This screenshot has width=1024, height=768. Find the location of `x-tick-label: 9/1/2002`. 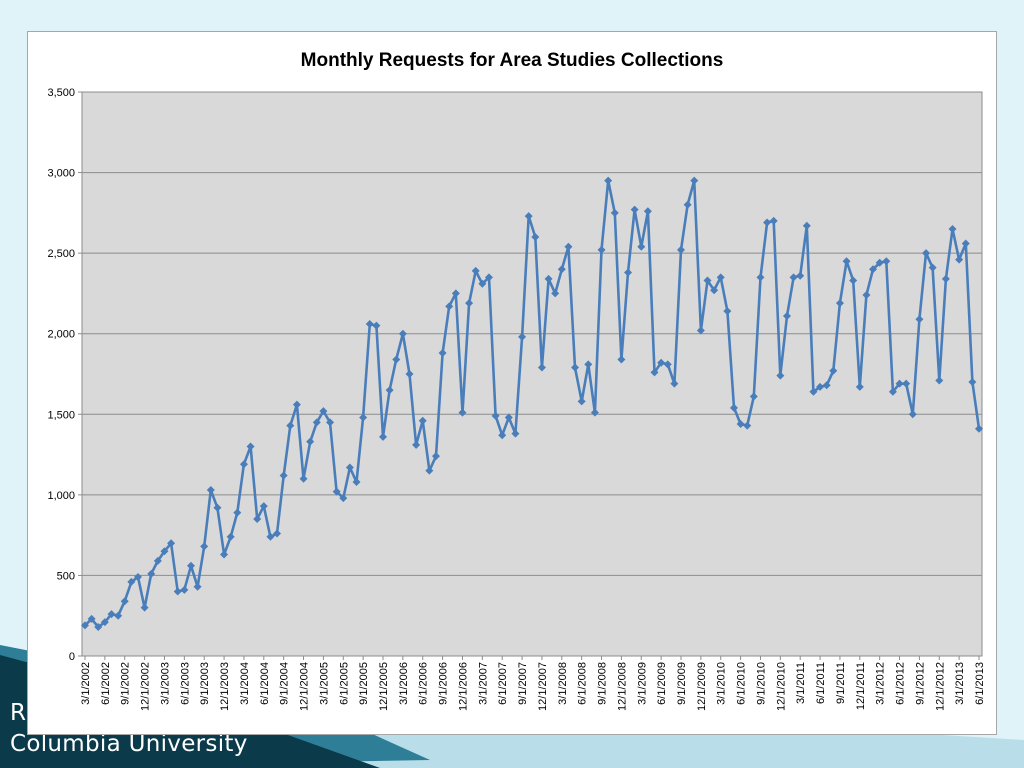

x-tick-label: 9/1/2002 is located at coordinates (126, 683).